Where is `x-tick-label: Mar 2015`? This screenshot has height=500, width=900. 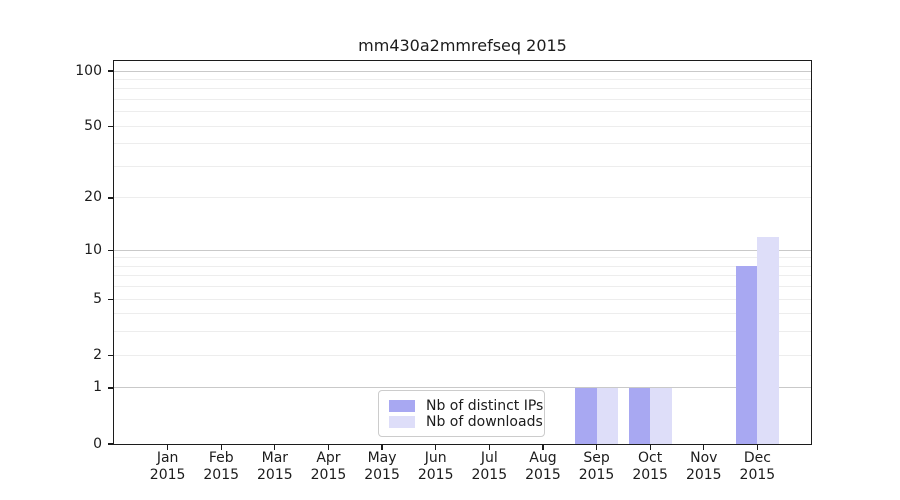
x-tick-label: Mar 2015 is located at coordinates (275, 466).